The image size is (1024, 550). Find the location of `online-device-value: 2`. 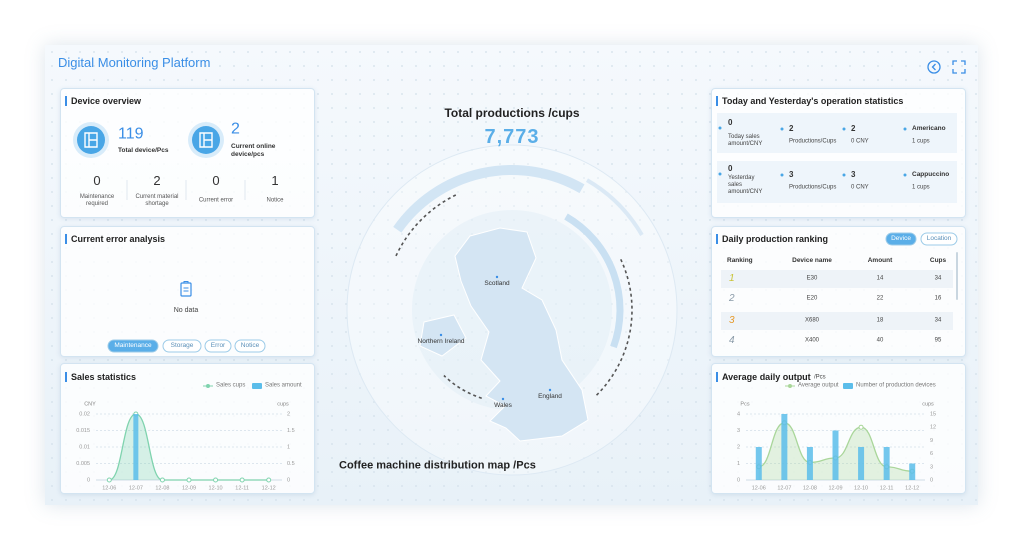

online-device-value: 2 is located at coordinates (235, 129).